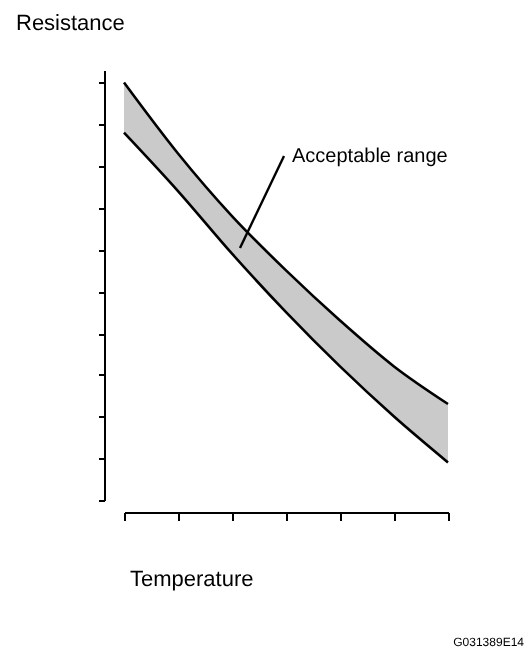 The width and height of the screenshot is (532, 658). Describe the element at coordinates (370, 157) in the screenshot. I see `annotation: Acceptable range` at that location.